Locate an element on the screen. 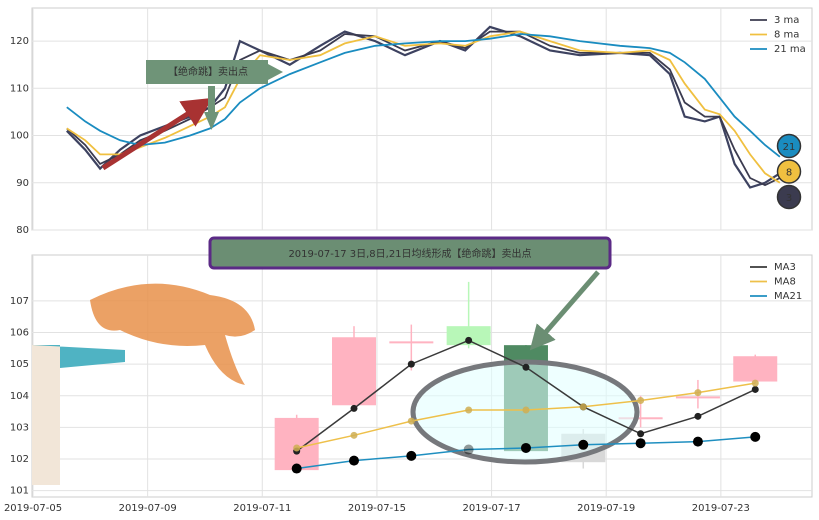 This screenshot has height=520, width=819. y-tick-label: 120 is located at coordinates (19, 41).